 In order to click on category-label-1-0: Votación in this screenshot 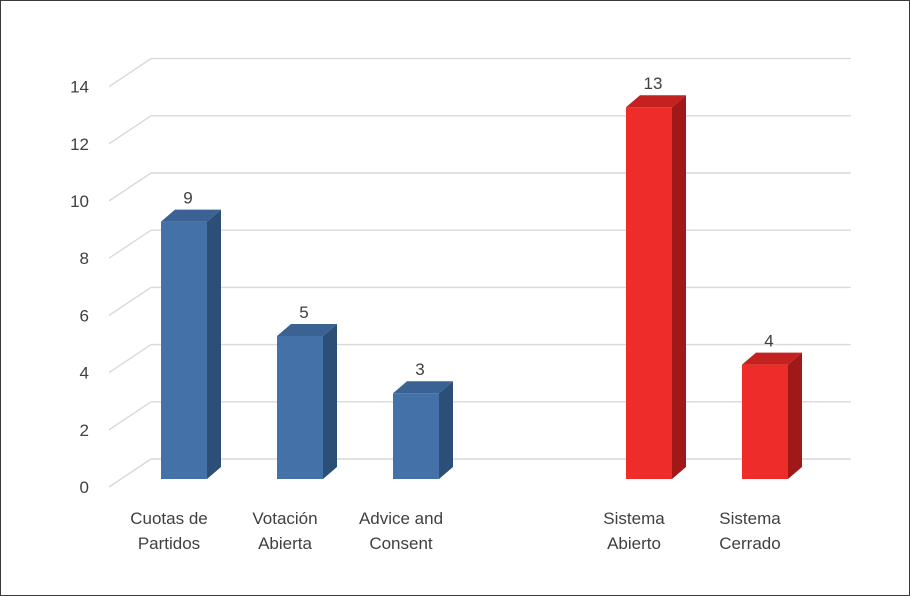, I will do `click(284, 518)`.